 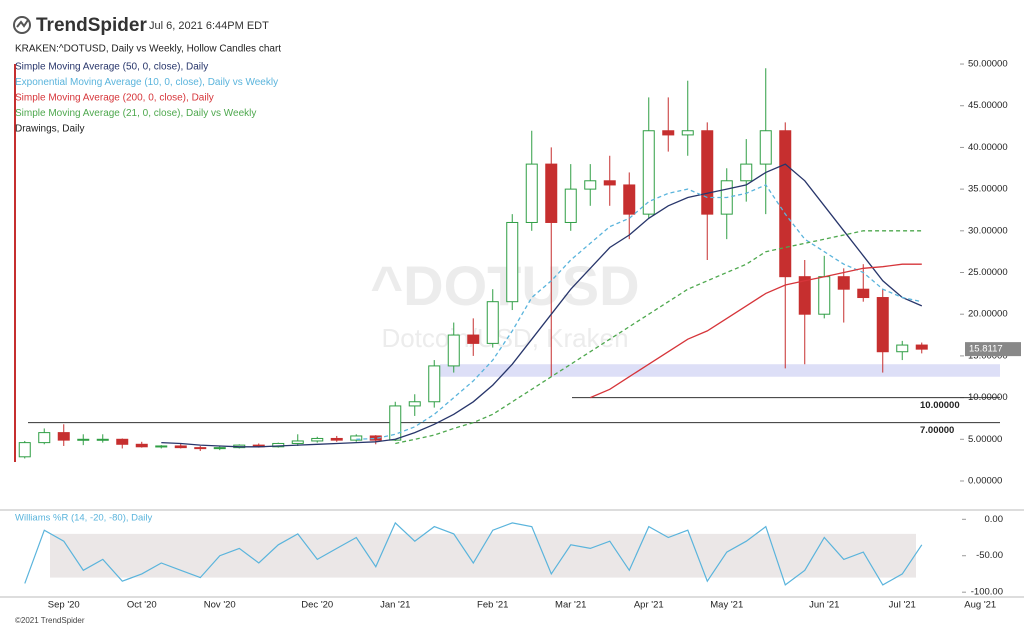 What do you see at coordinates (395, 605) in the screenshot?
I see `x-tick-label: Jan '21` at bounding box center [395, 605].